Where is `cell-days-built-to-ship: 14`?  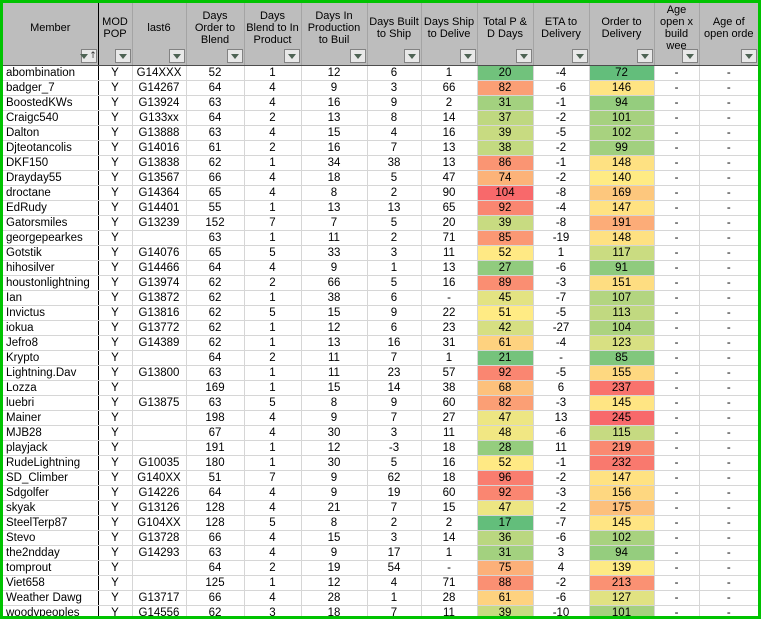
cell-days-built-to-ship: 14 is located at coordinates (394, 388).